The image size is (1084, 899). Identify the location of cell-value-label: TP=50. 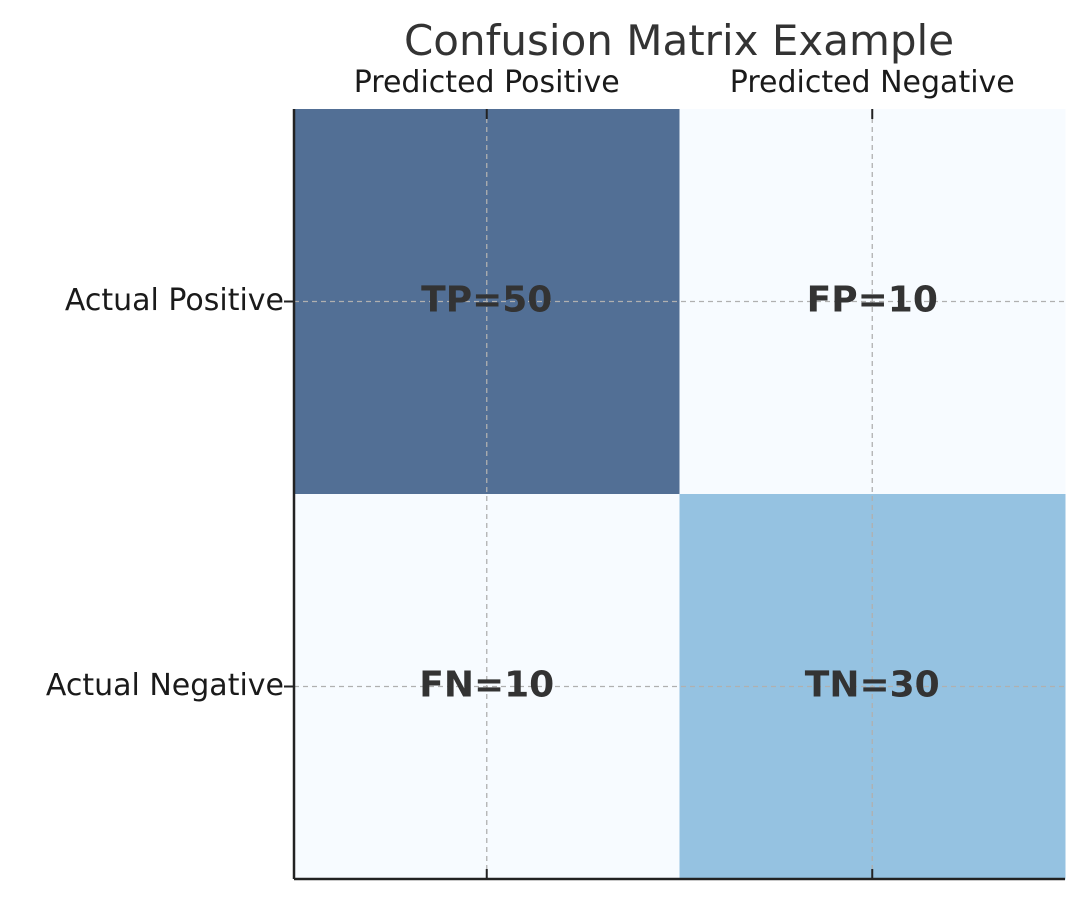
(486, 300).